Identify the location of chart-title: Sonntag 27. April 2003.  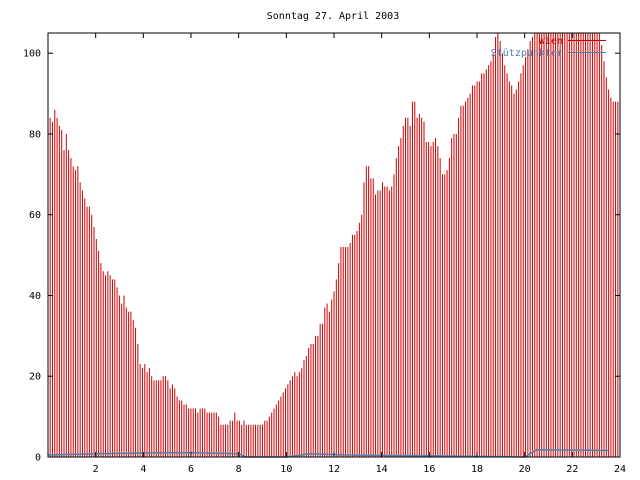
(333, 16).